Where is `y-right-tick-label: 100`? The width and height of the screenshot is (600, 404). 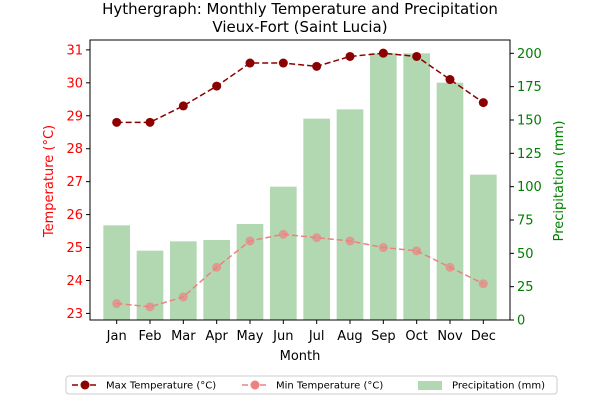
y-right-tick-label: 100 is located at coordinates (529, 187).